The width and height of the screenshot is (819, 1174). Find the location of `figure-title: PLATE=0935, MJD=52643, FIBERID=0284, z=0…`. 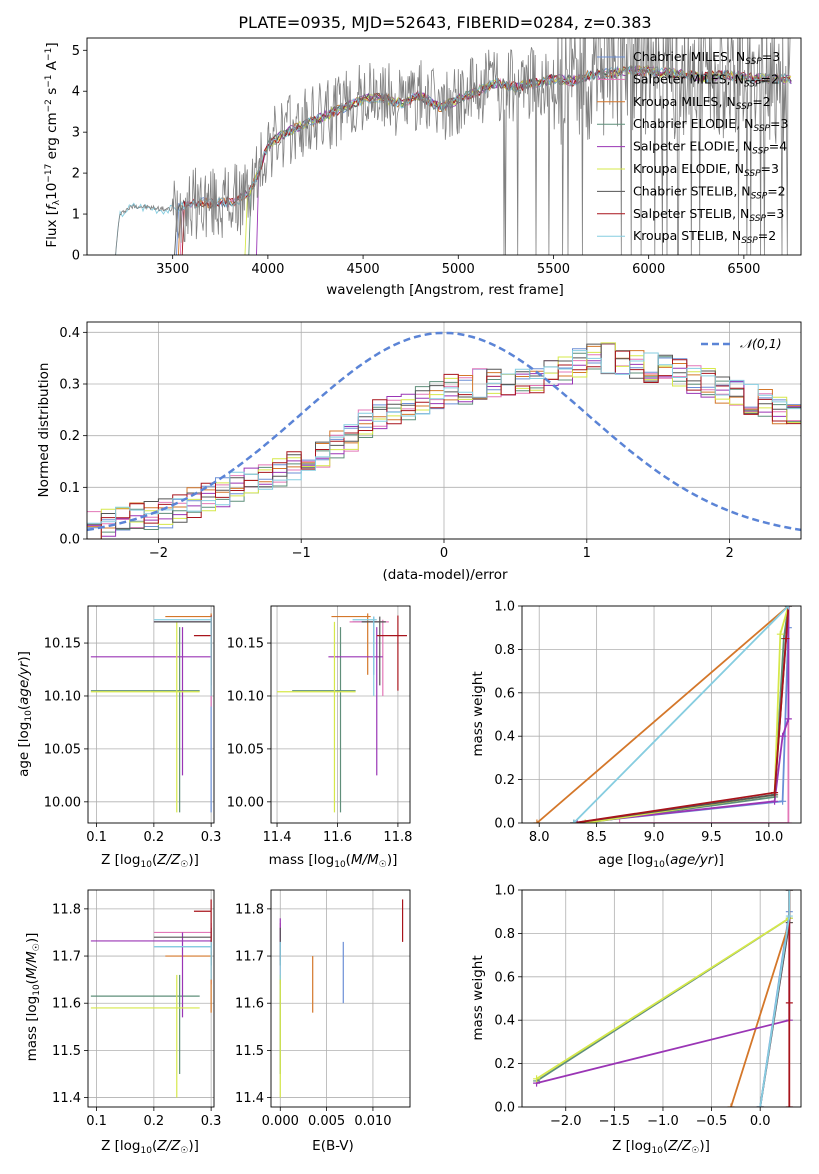

figure-title: PLATE=0935, MJD=52643, FIBERID=0284, z=0… is located at coordinates (444, 22).